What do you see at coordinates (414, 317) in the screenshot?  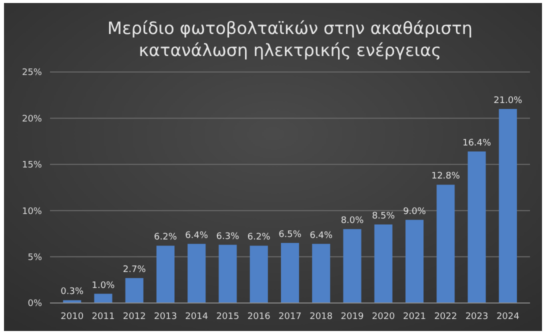 I see `x-tick-label: 2021` at bounding box center [414, 317].